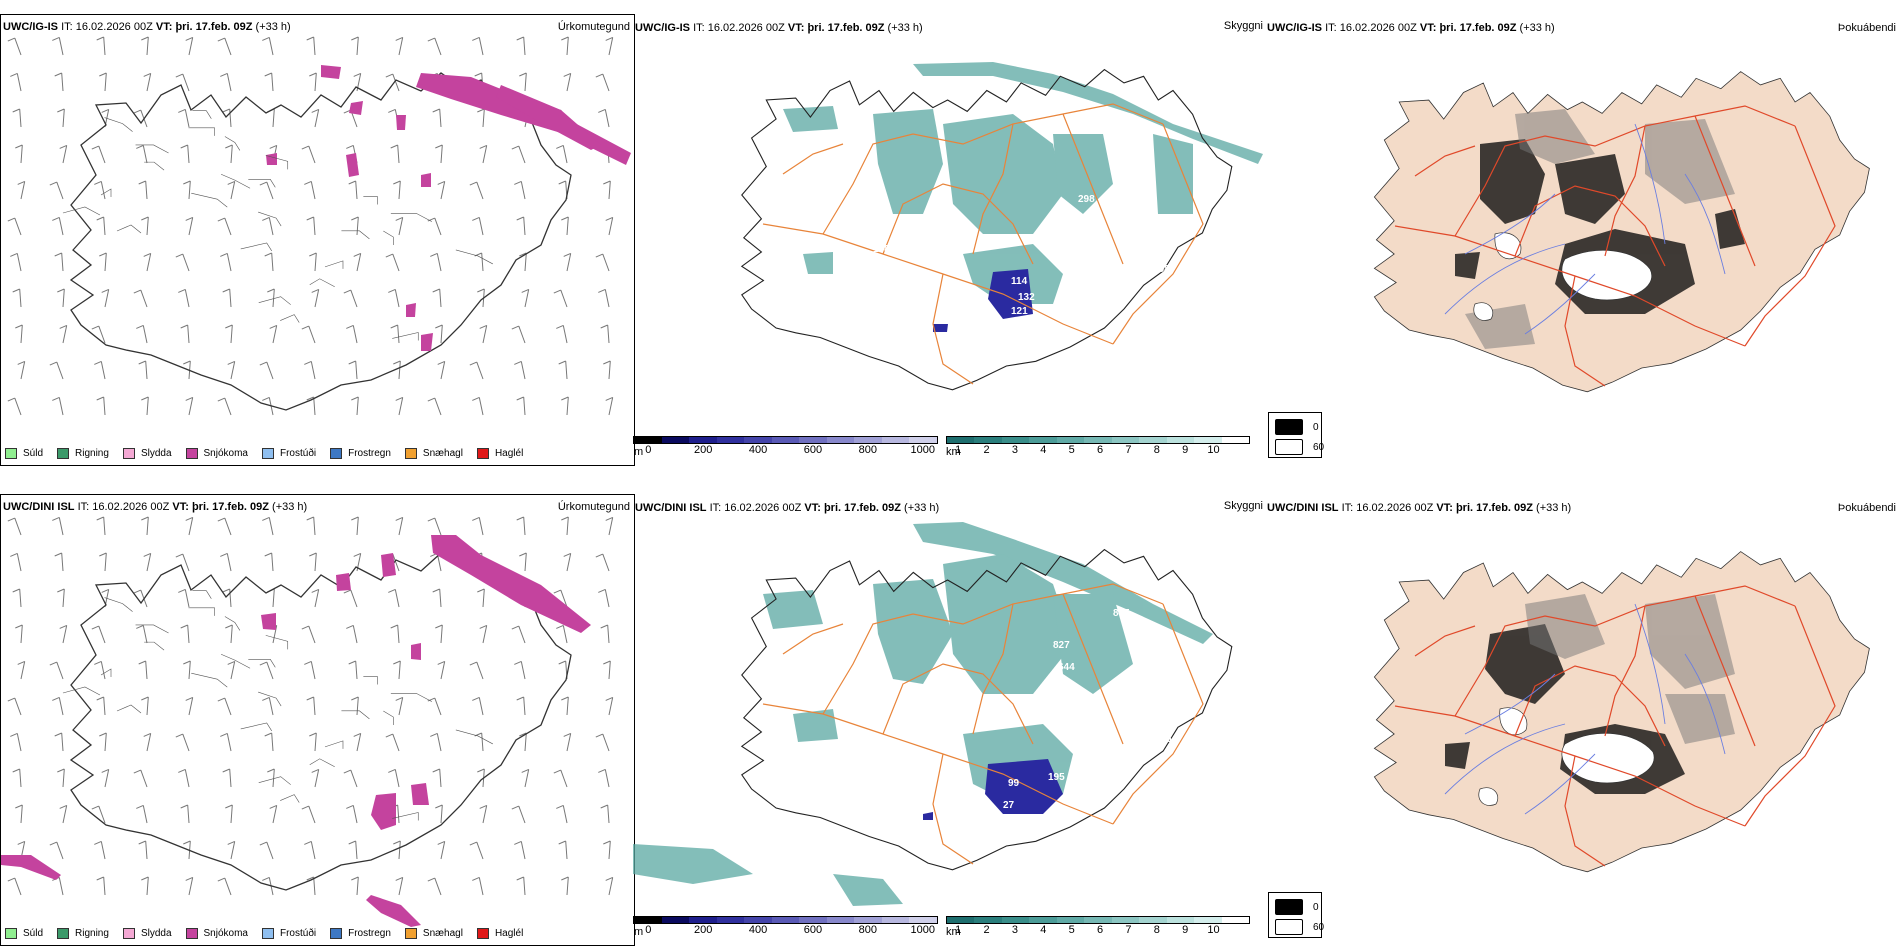  Describe the element at coordinates (813, 450) in the screenshot. I see `colorbar-tick-label: 600` at that location.